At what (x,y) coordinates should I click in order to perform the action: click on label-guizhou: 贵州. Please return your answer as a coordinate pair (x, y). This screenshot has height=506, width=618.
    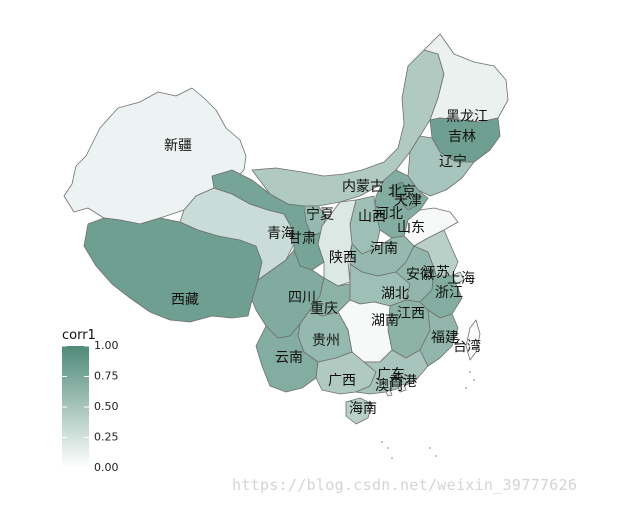
    Looking at the image, I should click on (326, 341).